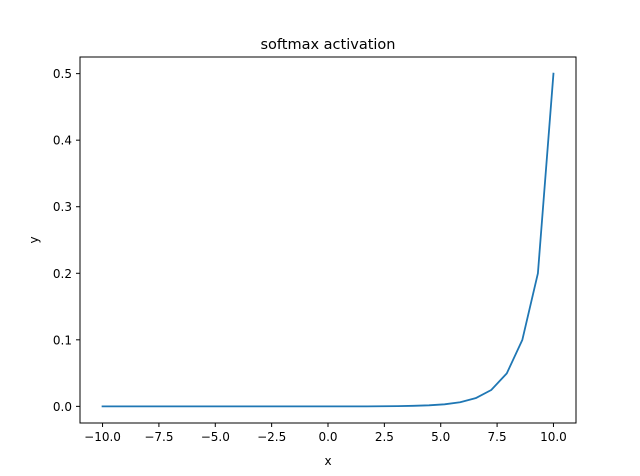 The image size is (640, 476). What do you see at coordinates (553, 437) in the screenshot?
I see `x-tick-label: 10.0` at bounding box center [553, 437].